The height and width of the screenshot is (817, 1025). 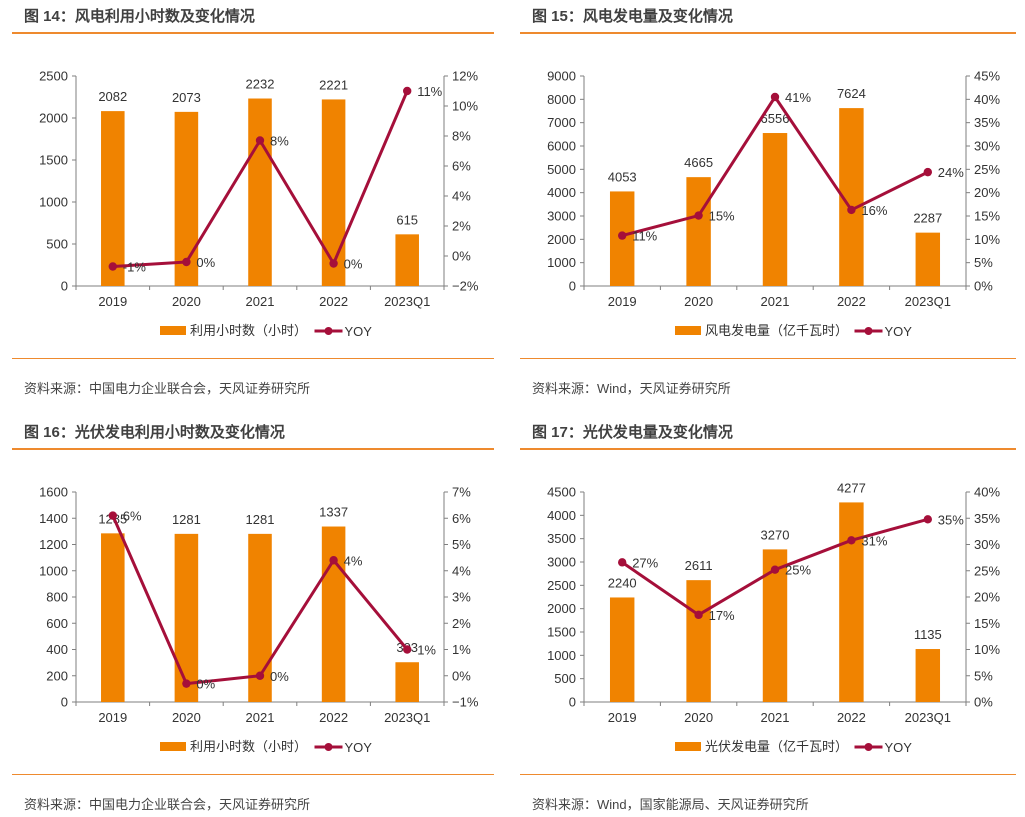 What do you see at coordinates (722, 216) in the screenshot?
I see `yoy-value-label: 15%` at bounding box center [722, 216].